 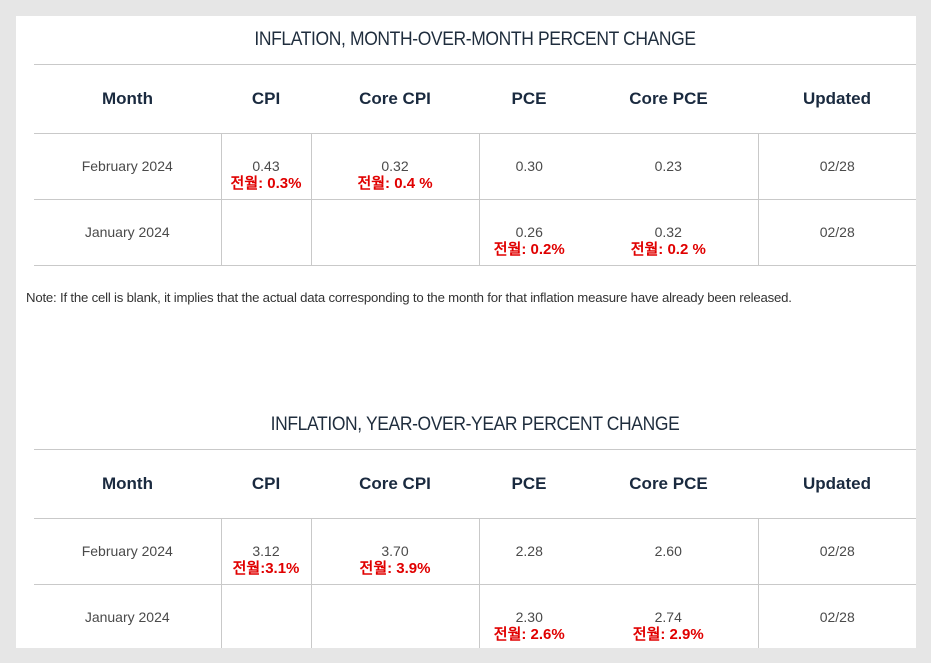 I want to click on pce-value: 2.28, so click(x=529, y=551).